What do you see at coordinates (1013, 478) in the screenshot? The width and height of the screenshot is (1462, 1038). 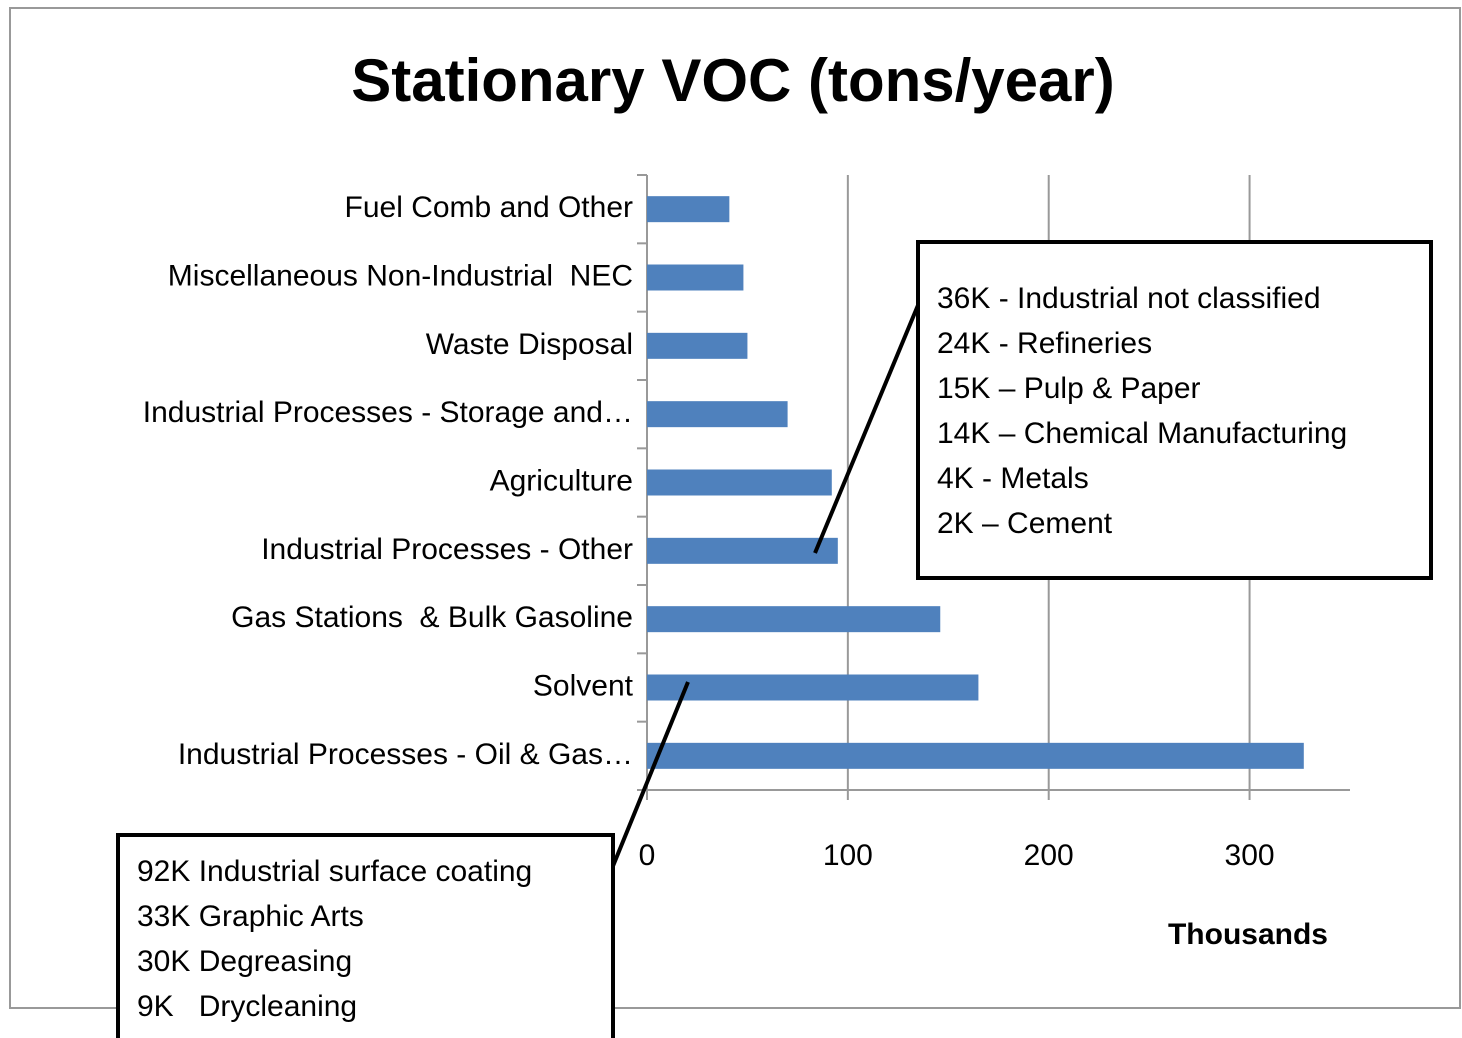 I see `annotation-text: 4K - Metals` at bounding box center [1013, 478].